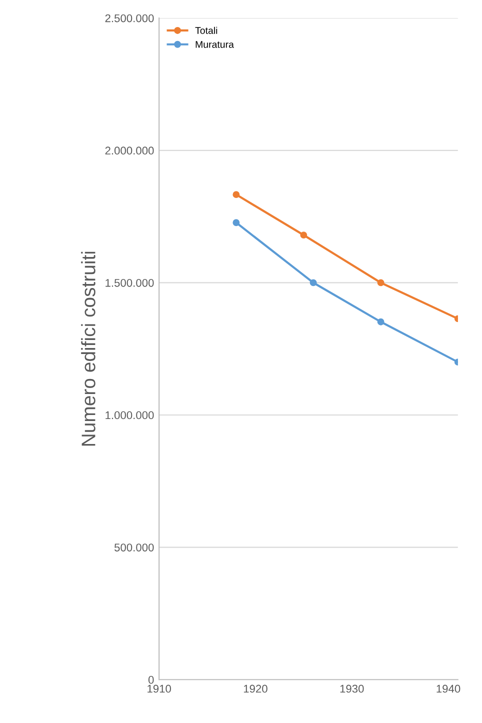 The image size is (482, 723). Describe the element at coordinates (129, 150) in the screenshot. I see `y-tick-label: 2.000.000` at that location.